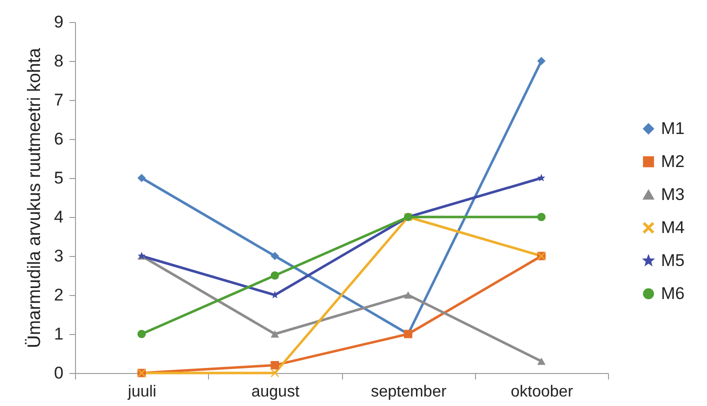  Describe the element at coordinates (59, 295) in the screenshot. I see `y-tick-label: 2` at that location.